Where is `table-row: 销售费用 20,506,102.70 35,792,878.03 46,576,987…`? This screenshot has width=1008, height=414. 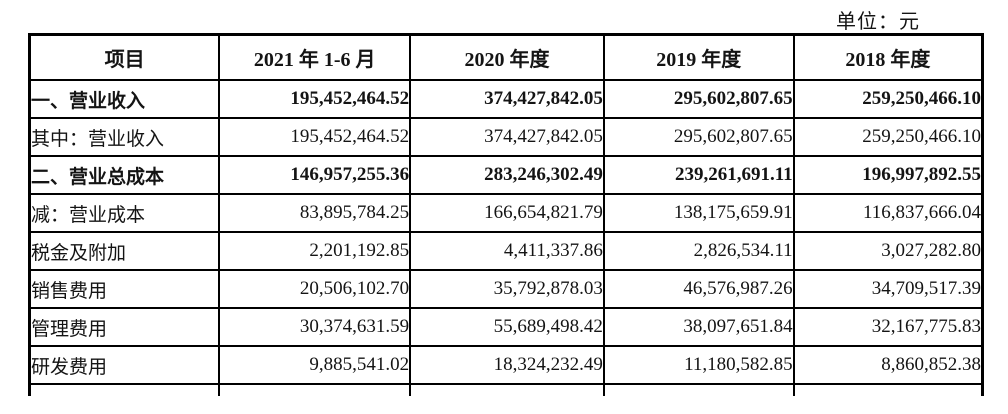
table-row: 销售费用 20,506,102.70 35,792,878.03 46,576,987… is located at coordinates (506, 289).